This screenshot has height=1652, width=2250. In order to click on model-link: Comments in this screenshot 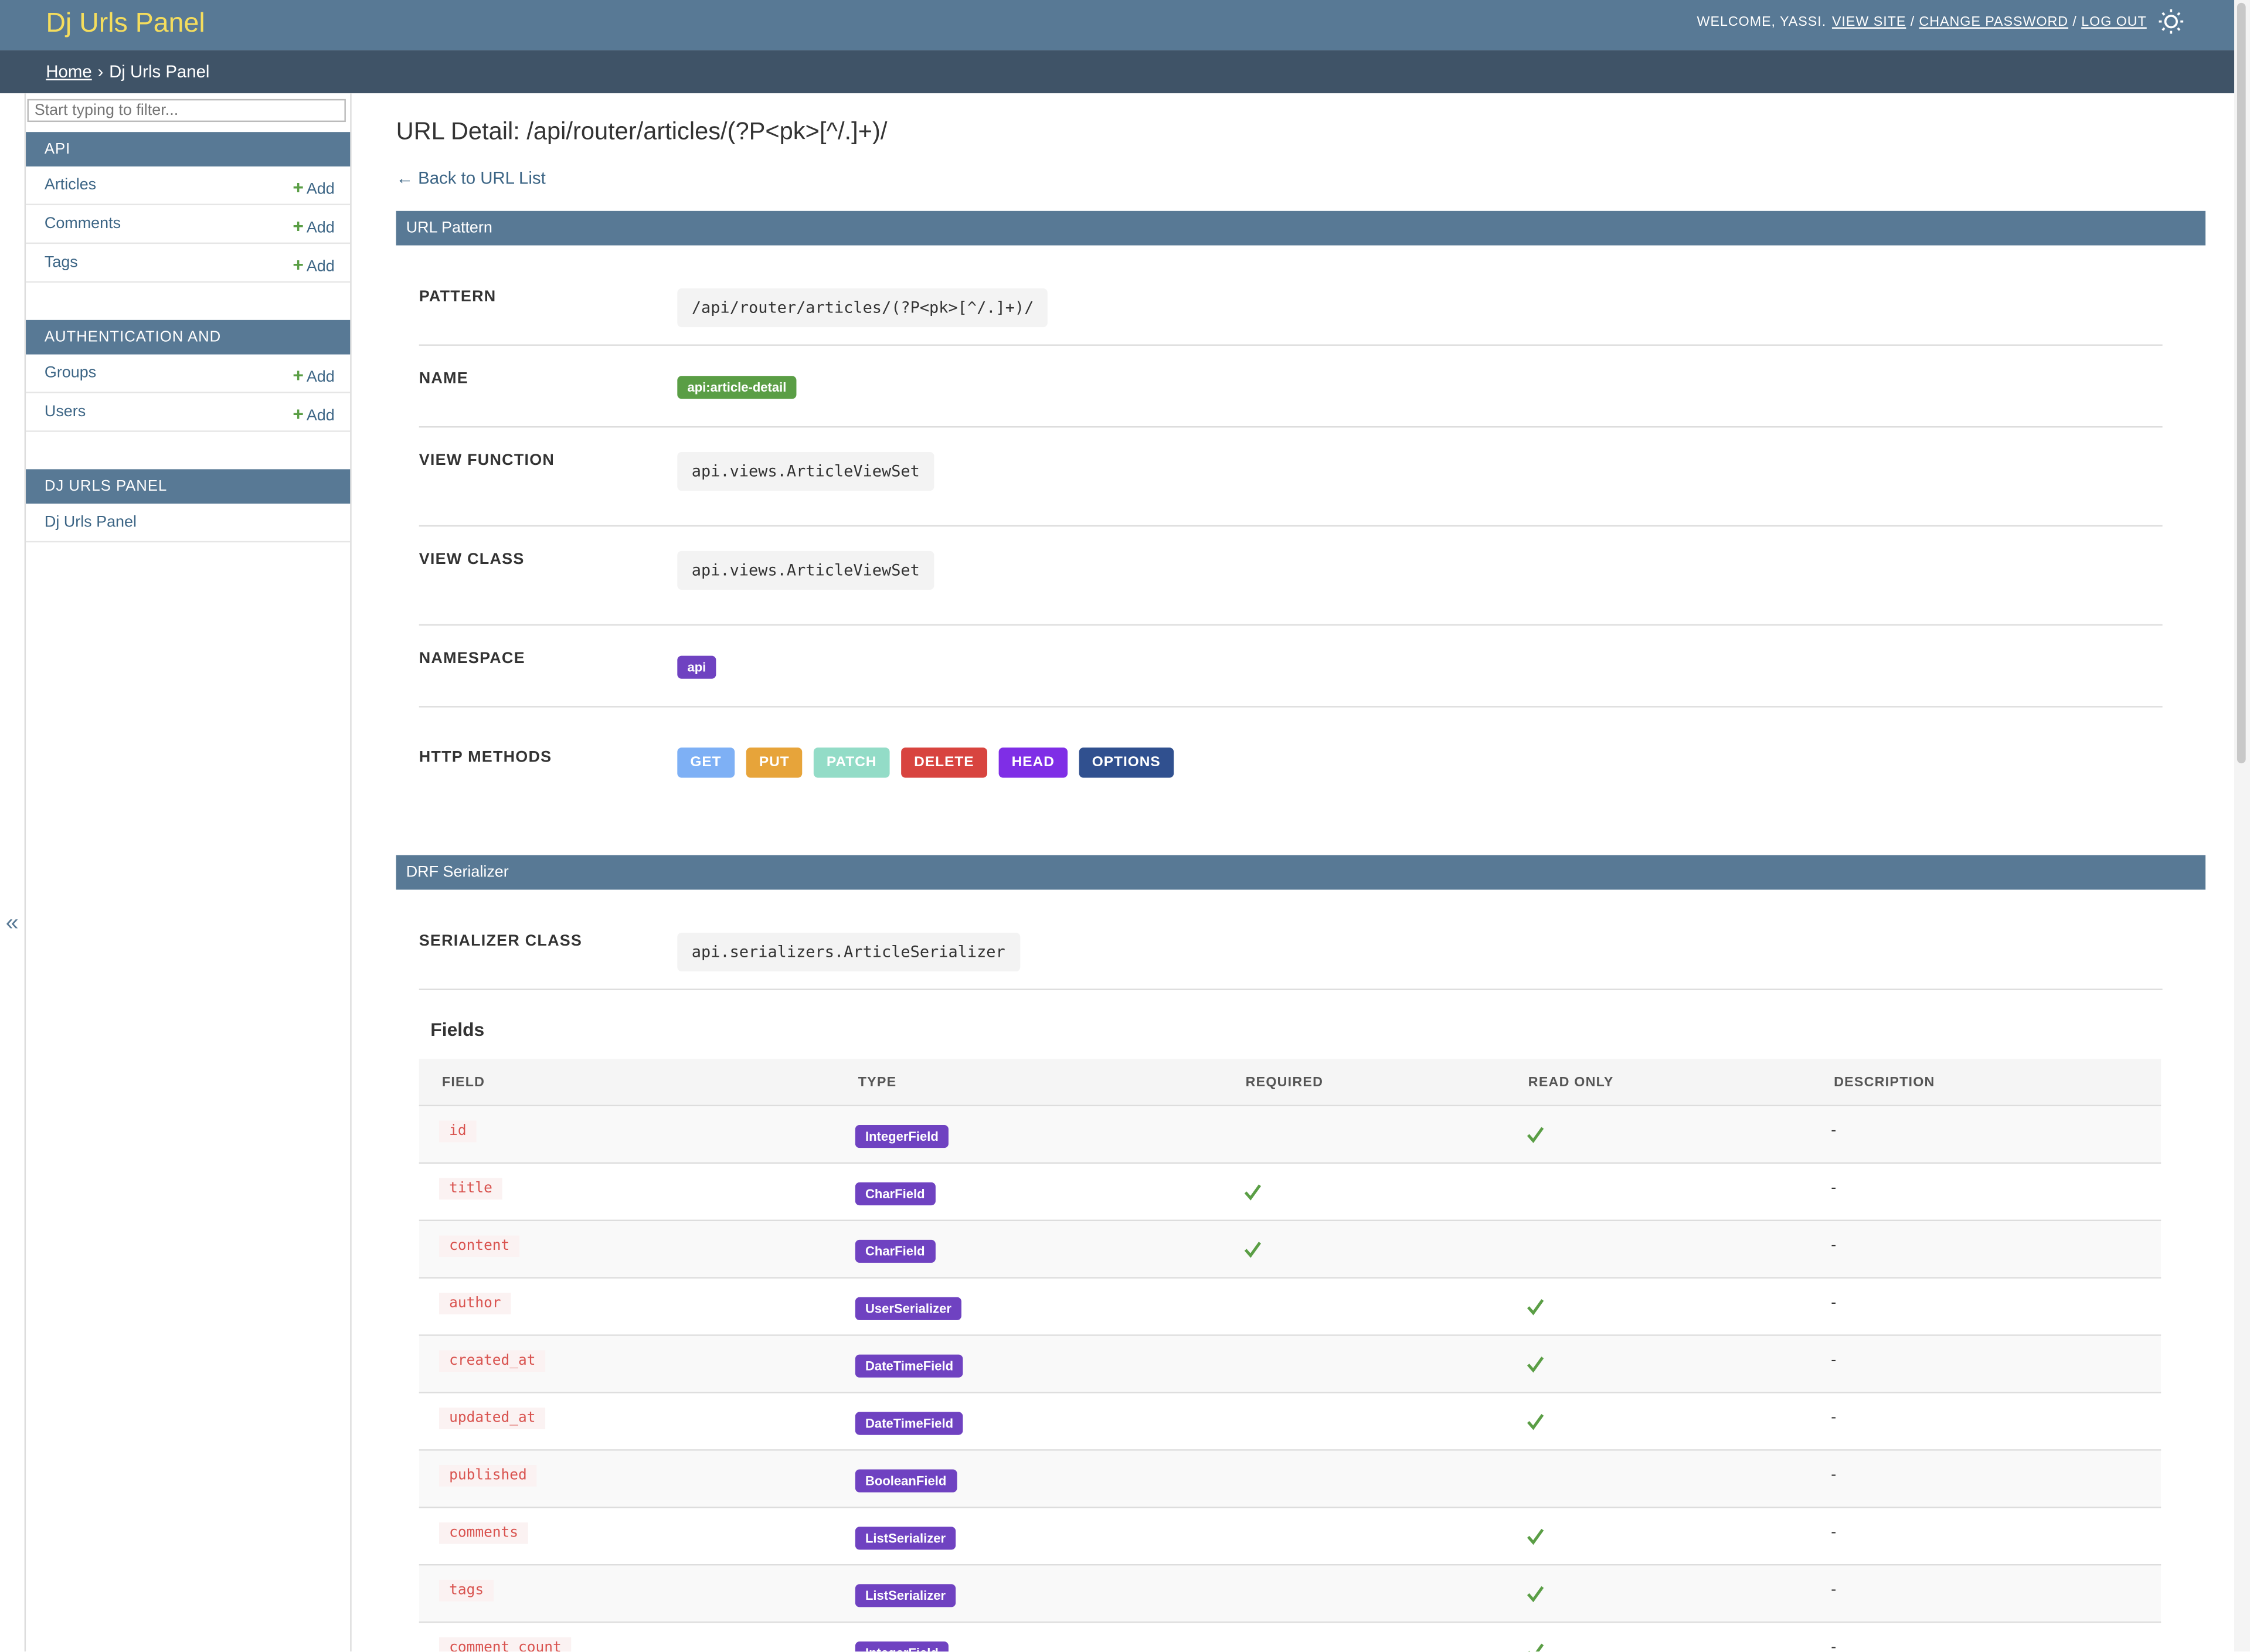, I will do `click(82, 224)`.